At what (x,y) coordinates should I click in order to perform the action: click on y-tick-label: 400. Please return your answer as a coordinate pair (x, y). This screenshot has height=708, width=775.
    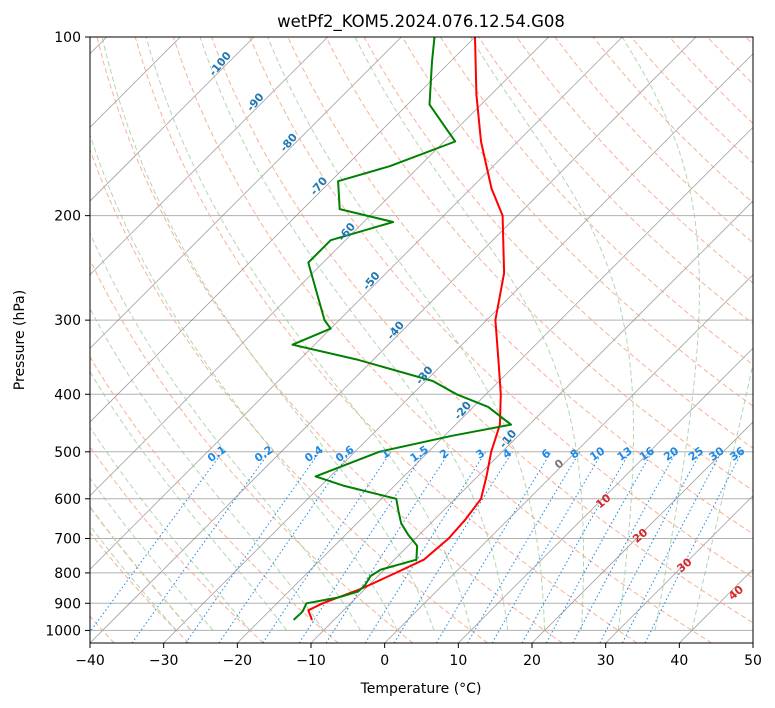
    Looking at the image, I should click on (67, 395).